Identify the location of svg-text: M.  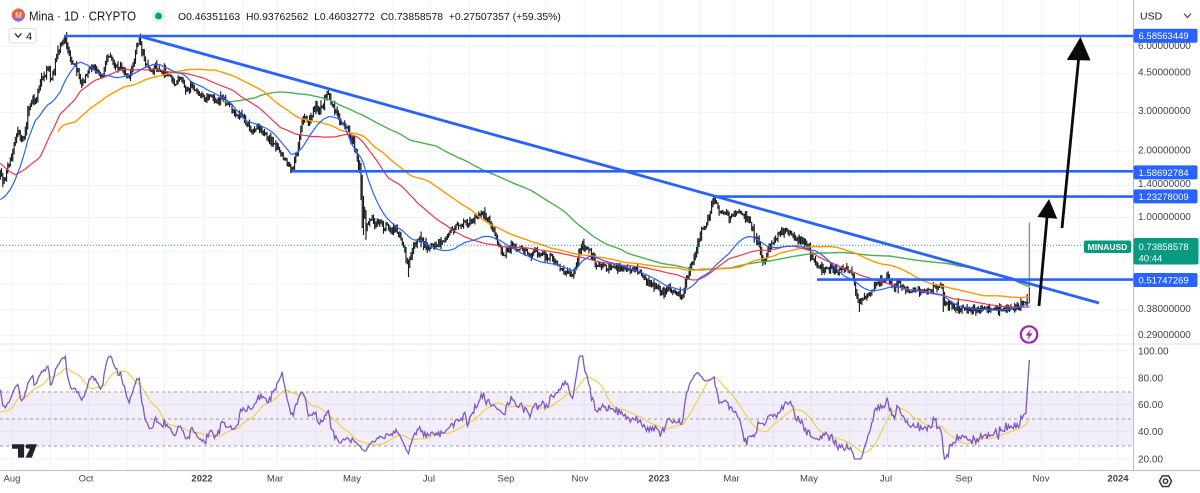
(18, 15).